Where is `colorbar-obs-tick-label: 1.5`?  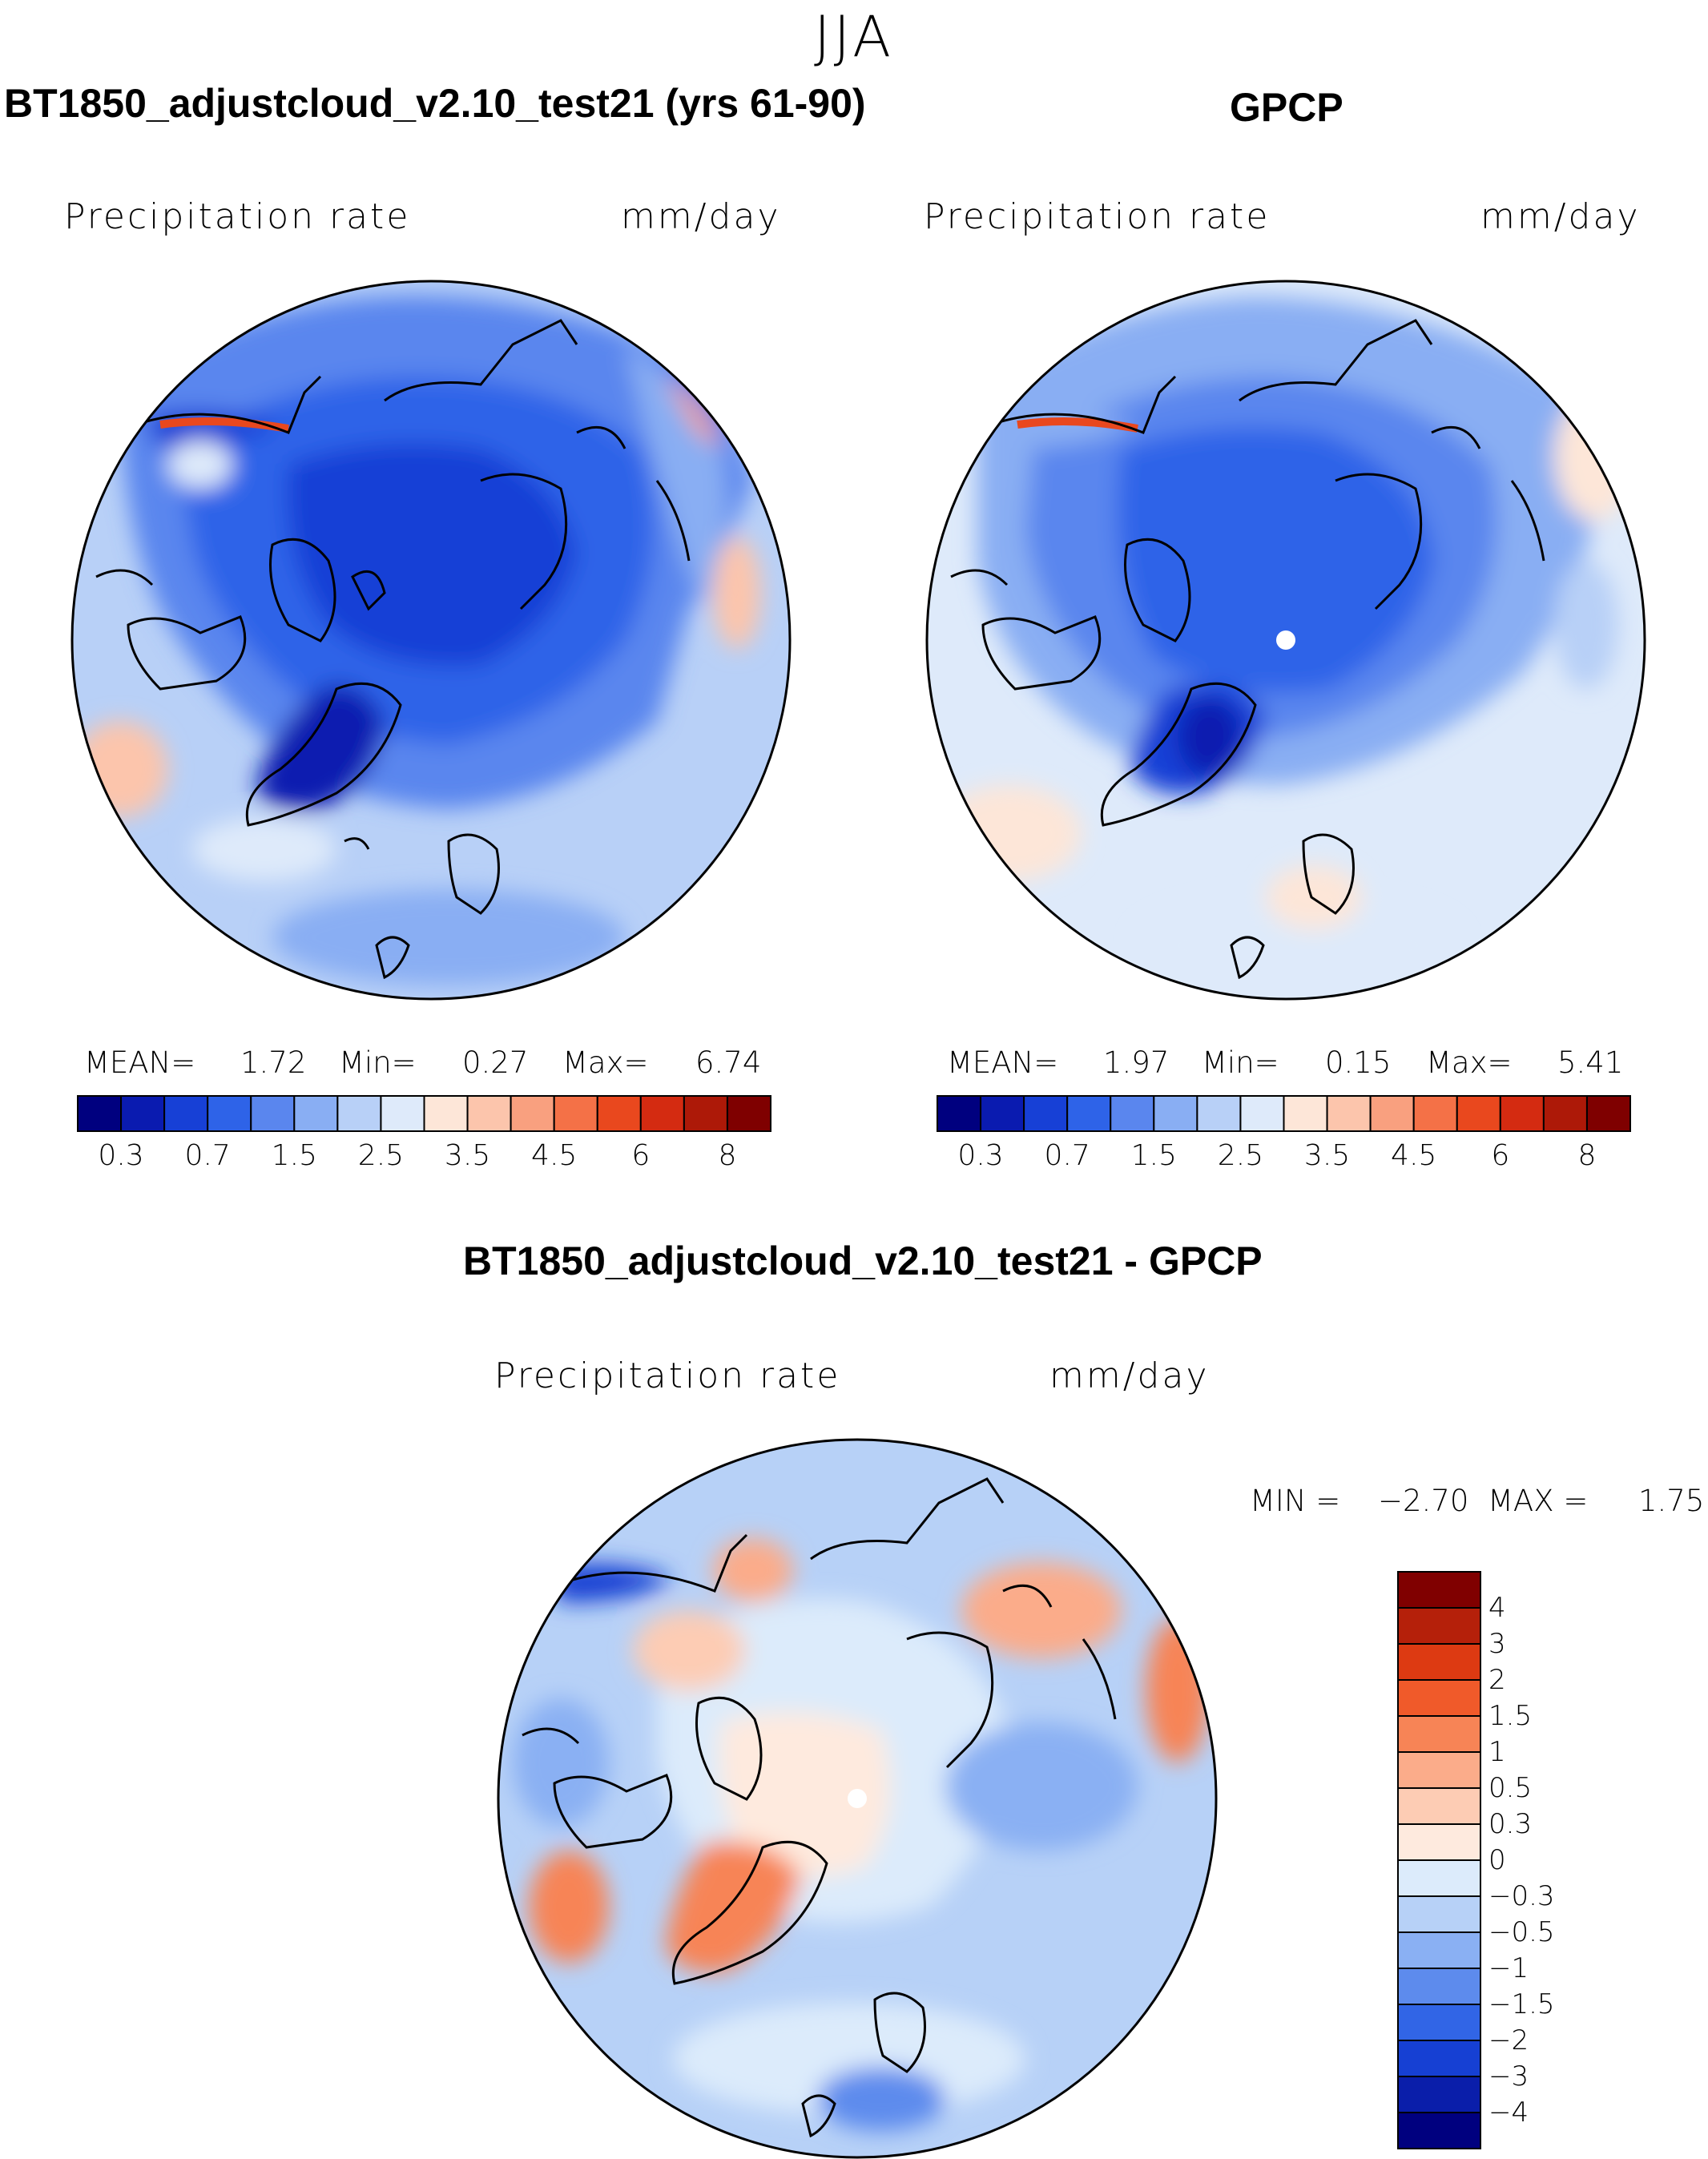 colorbar-obs-tick-label: 1.5 is located at coordinates (1154, 1155).